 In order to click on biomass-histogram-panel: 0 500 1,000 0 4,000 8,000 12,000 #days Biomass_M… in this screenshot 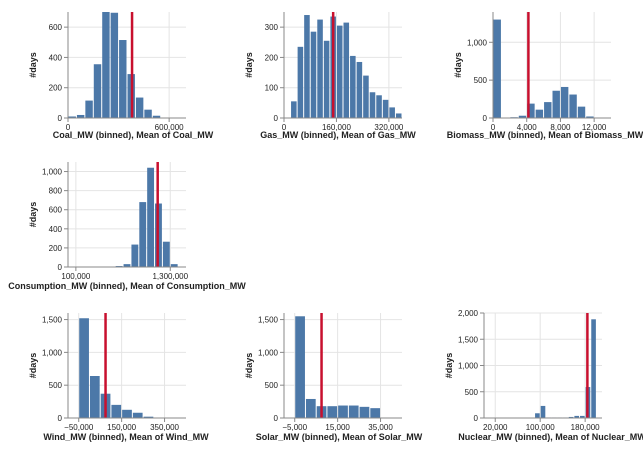, I will do `click(545, 76)`.